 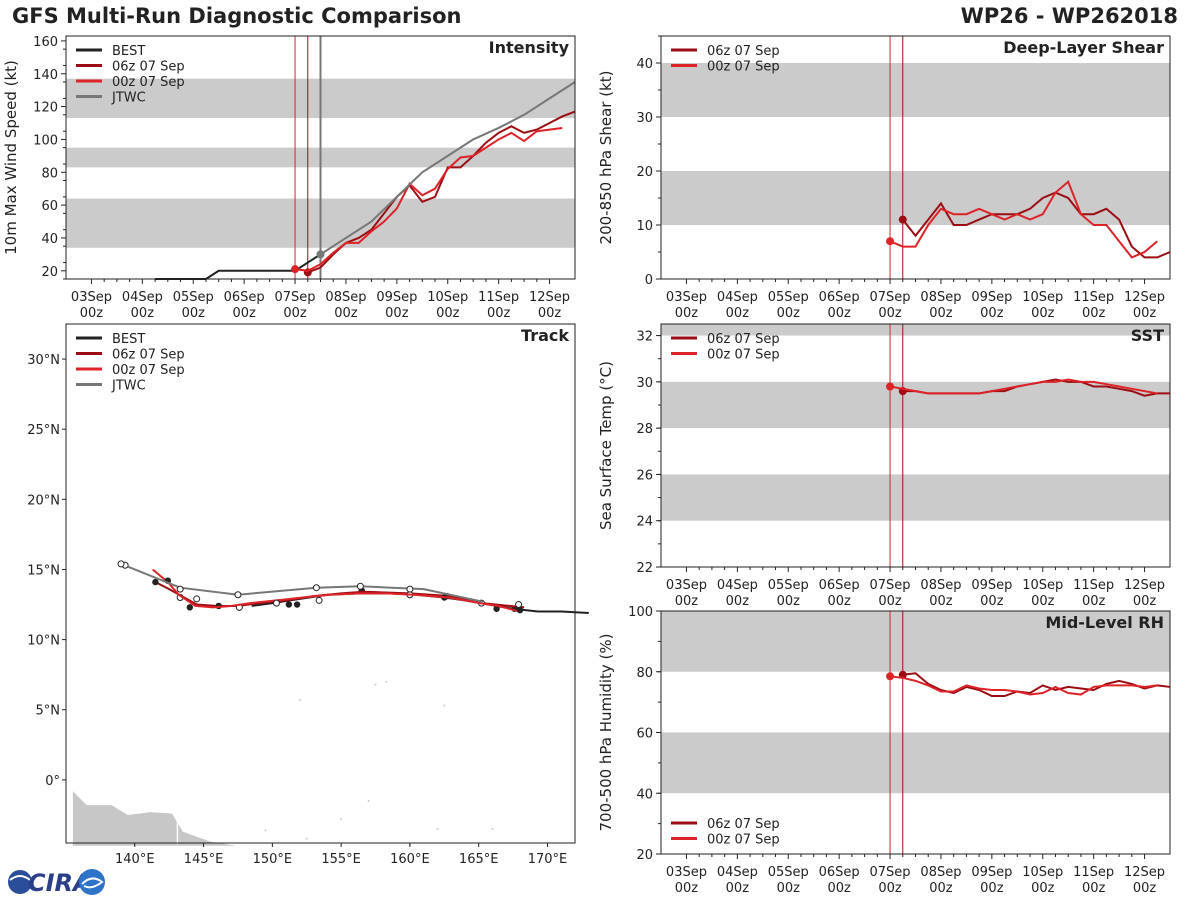 I want to click on legend-label: BEST, so click(x=128, y=339).